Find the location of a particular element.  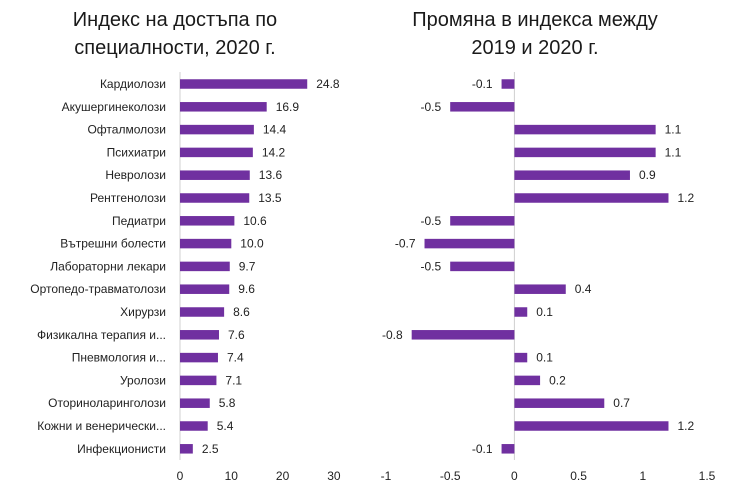

x-tick-label: 1 is located at coordinates (642, 476).